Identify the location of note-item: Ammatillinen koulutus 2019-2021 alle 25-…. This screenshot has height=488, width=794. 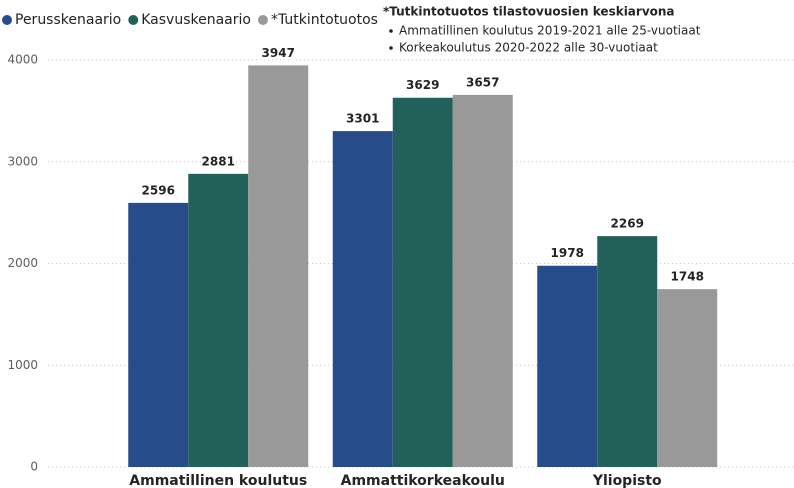
(550, 31).